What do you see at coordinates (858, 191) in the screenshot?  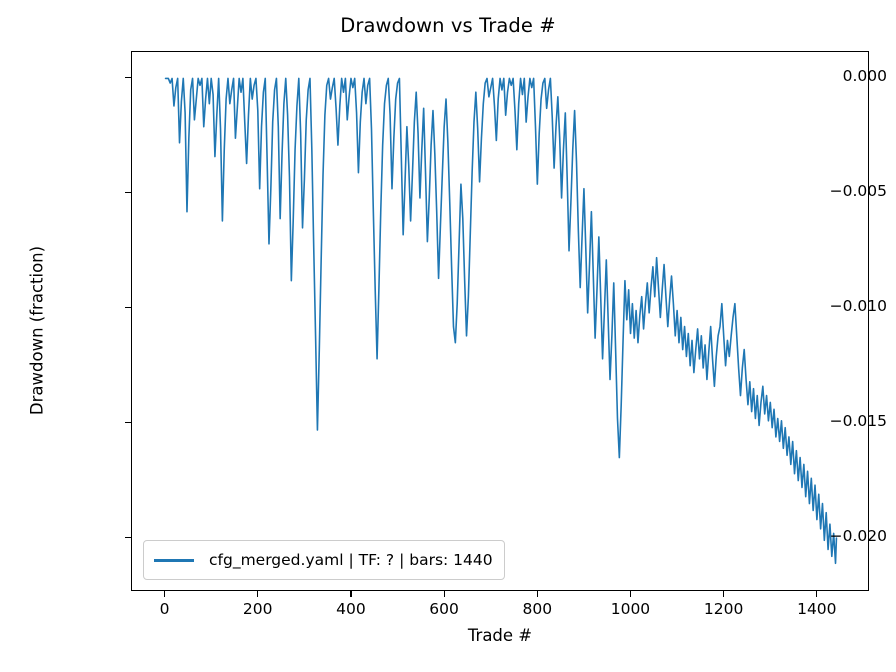 I see `y-tick-label: −0.005` at bounding box center [858, 191].